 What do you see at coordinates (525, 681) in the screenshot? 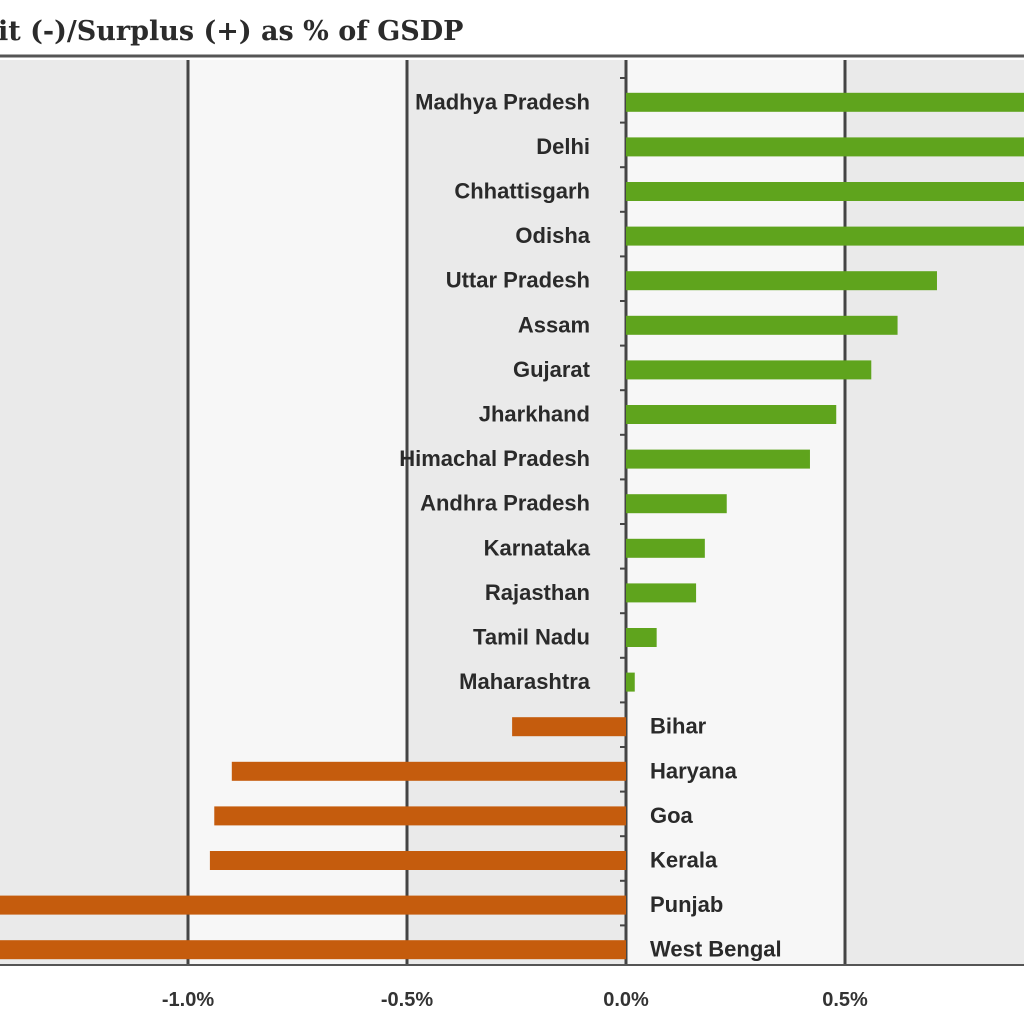
I see `category-label: Maharashtra` at bounding box center [525, 681].